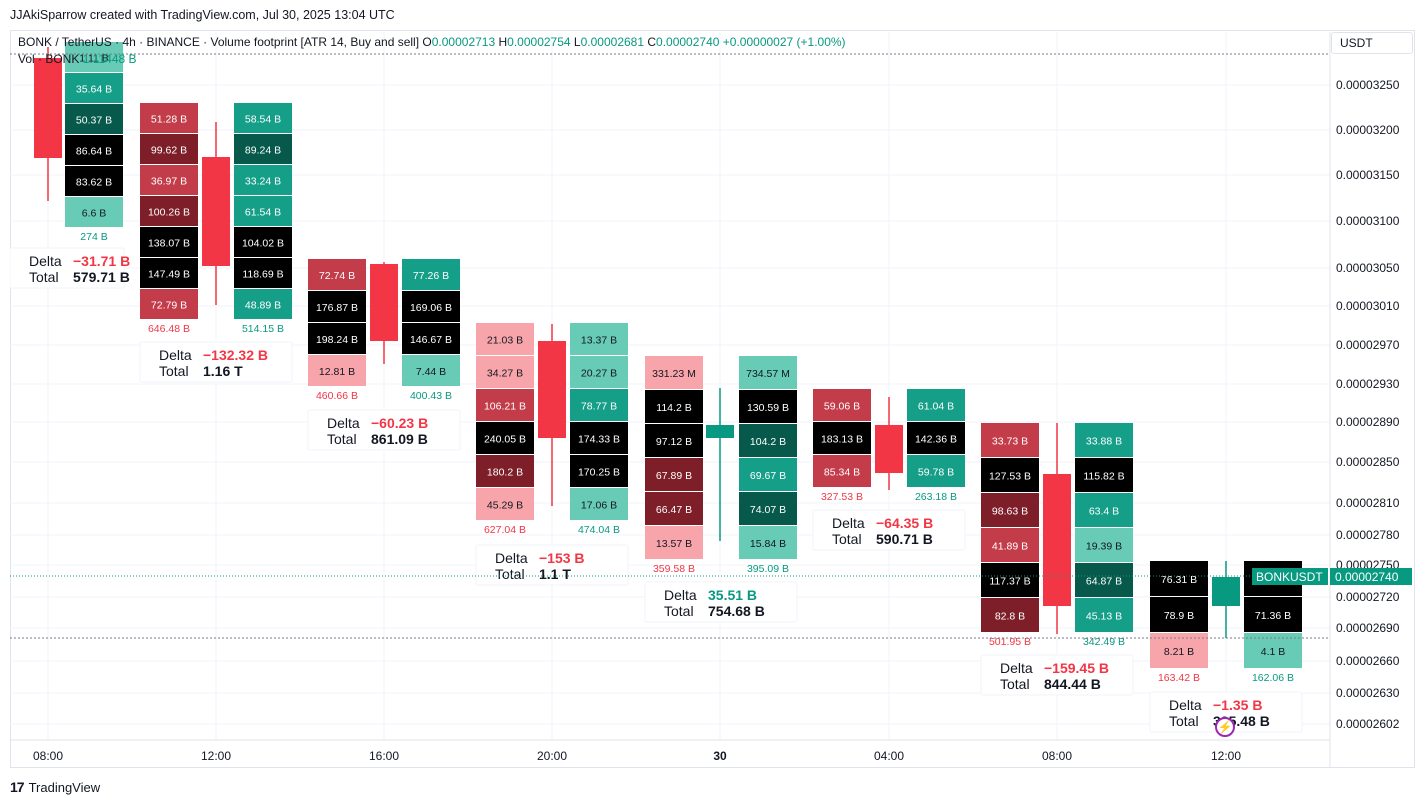  What do you see at coordinates (1290, 576) in the screenshot?
I see `symbol-tag-bg` at bounding box center [1290, 576].